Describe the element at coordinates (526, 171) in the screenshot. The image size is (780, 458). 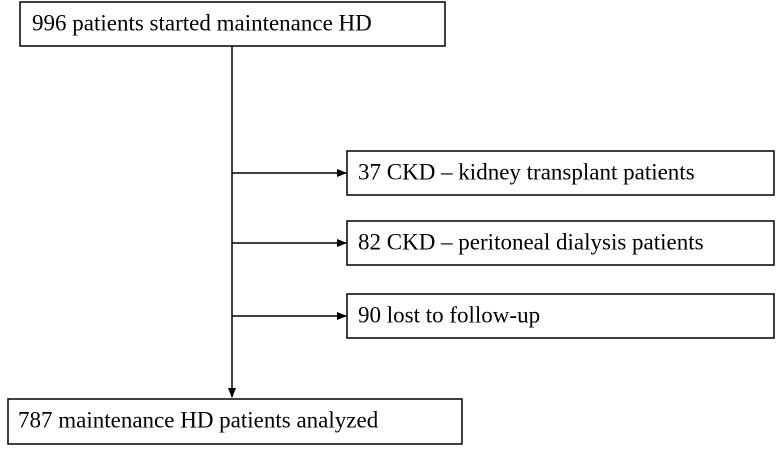
I see `box-label: 37 CKD – kidney transplant patients` at that location.